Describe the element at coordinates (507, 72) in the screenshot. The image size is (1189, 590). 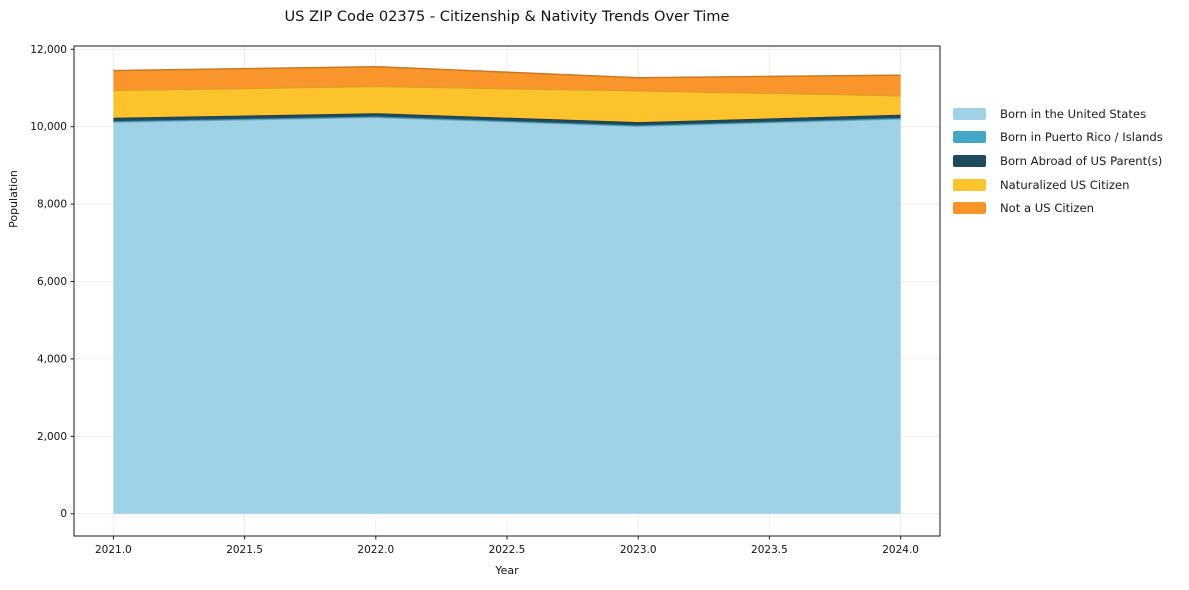
I see `area-edge-not-a-us-citizen` at that location.